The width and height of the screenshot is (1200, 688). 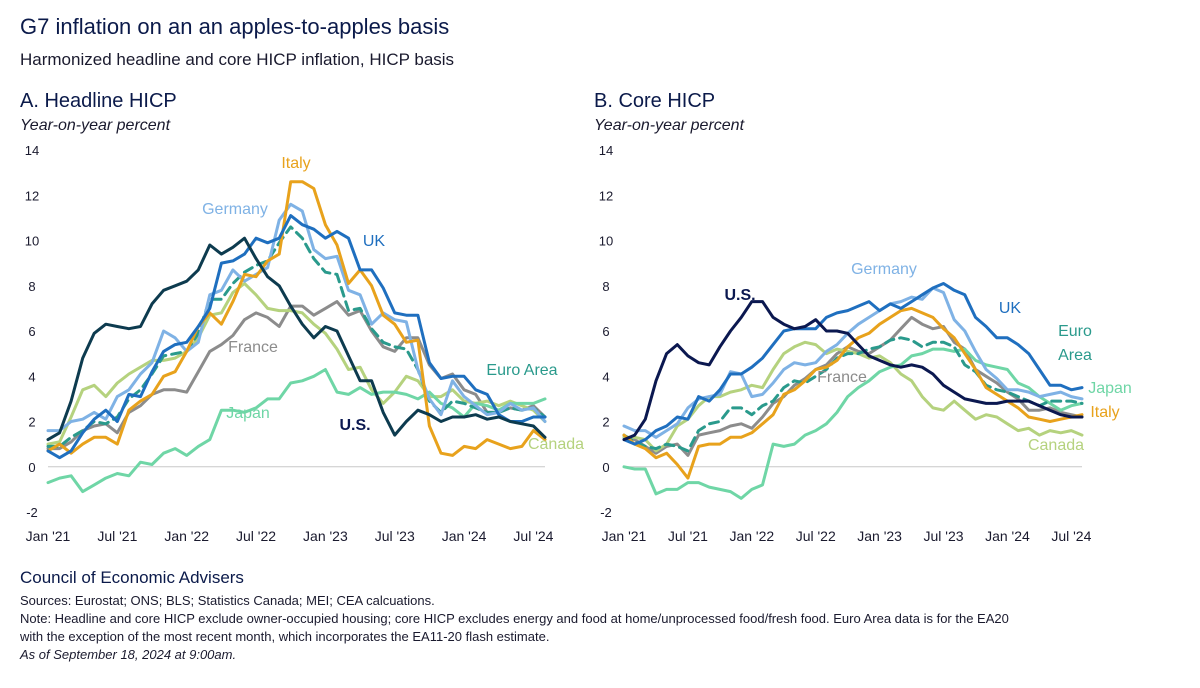 I want to click on a-label-us: U.S., so click(x=354, y=425).